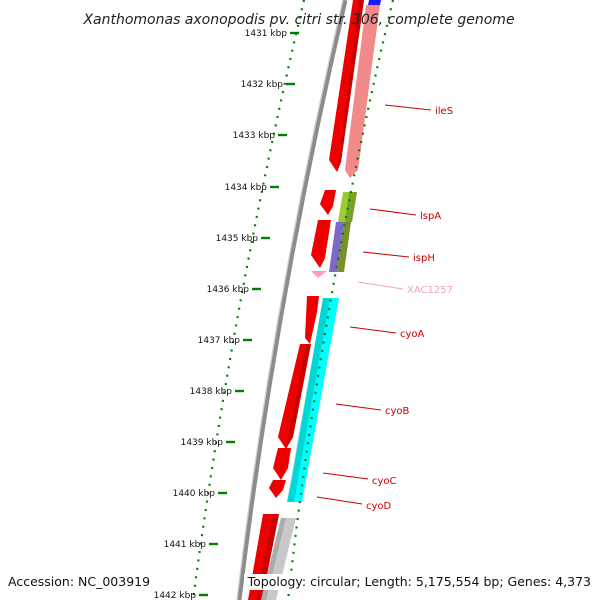 The image size is (600, 600). I want to click on scale-tick-label: 1434 kbp, so click(246, 188).